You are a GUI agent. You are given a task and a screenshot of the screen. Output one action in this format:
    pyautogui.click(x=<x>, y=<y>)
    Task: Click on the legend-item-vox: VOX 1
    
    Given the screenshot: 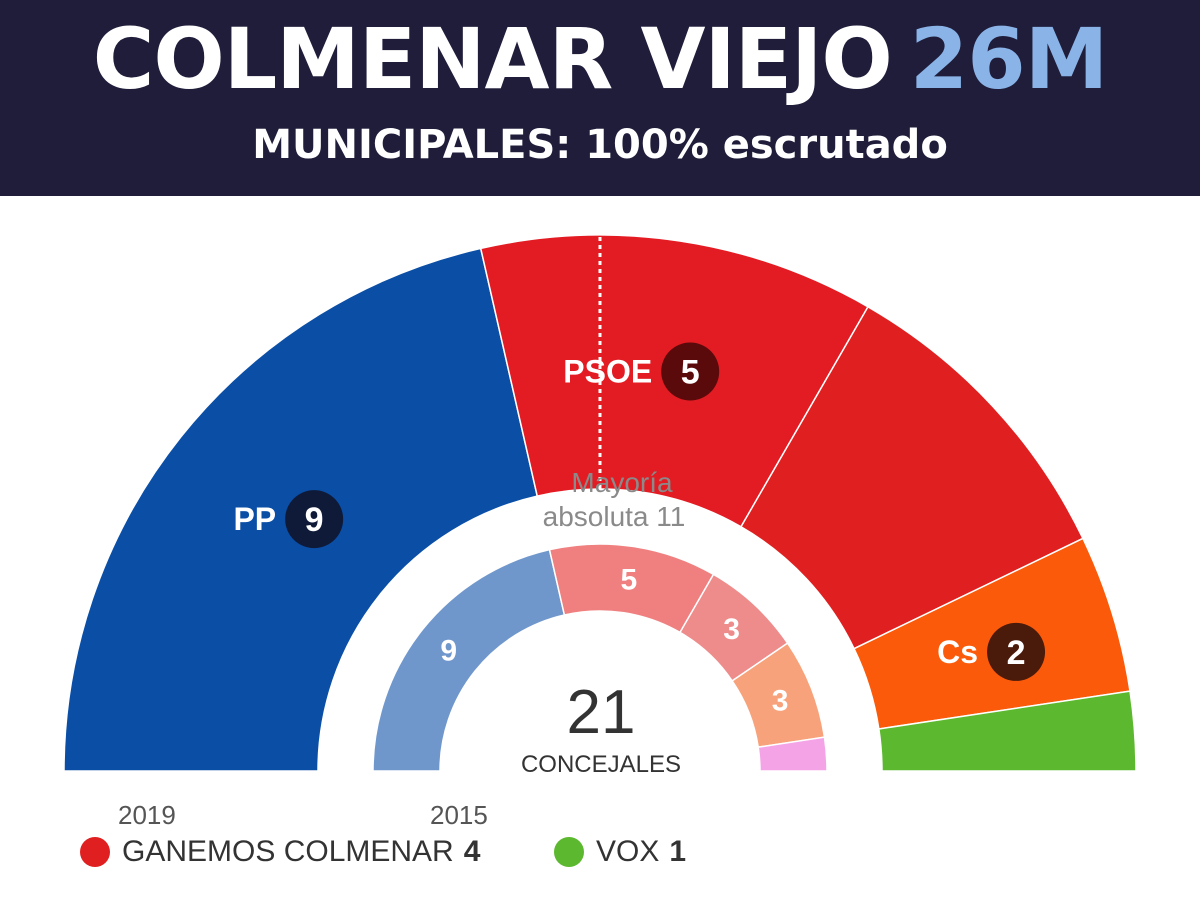 What is the action you would take?
    pyautogui.click(x=620, y=852)
    